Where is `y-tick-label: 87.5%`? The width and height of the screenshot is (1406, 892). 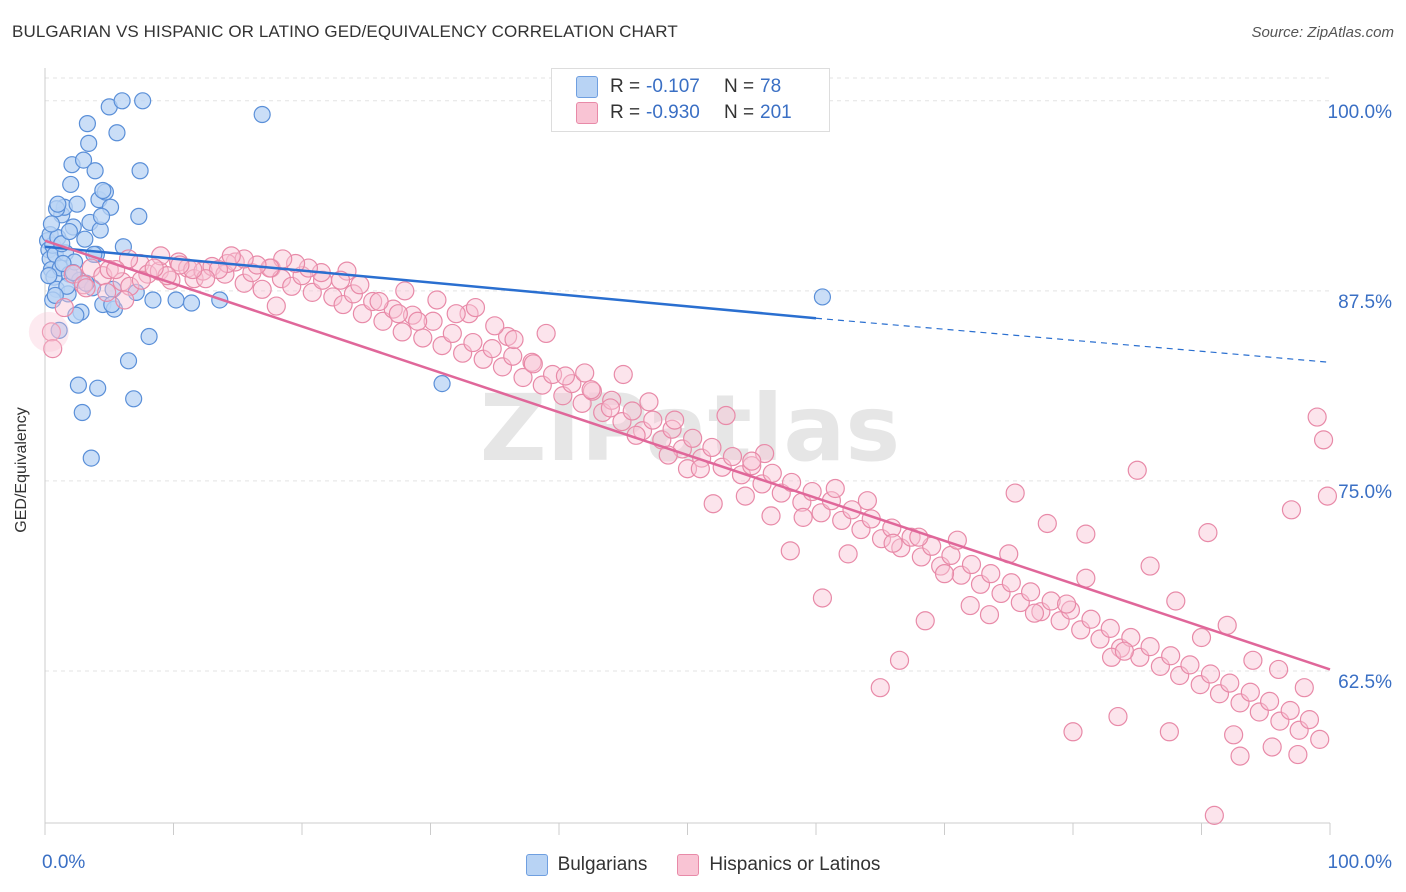 y-tick-label: 87.5% is located at coordinates (1365, 302).